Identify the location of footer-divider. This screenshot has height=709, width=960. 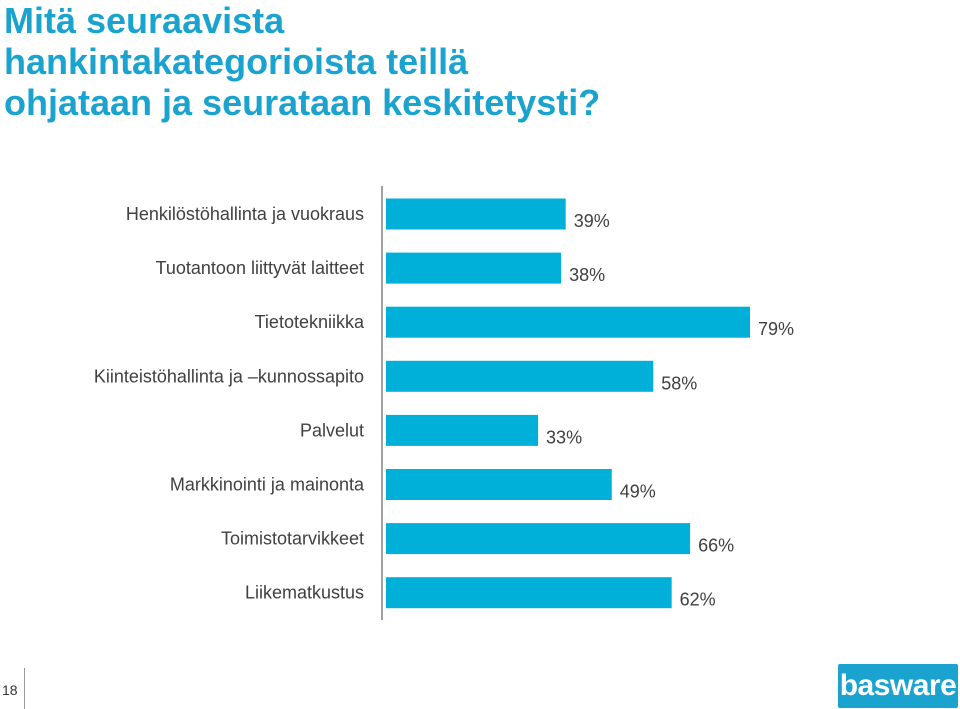
(24, 688).